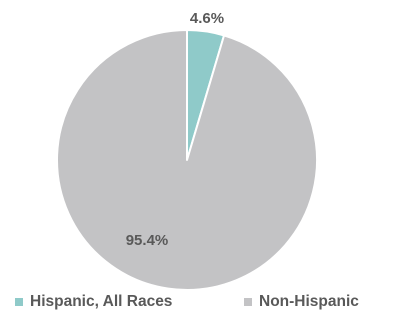  What do you see at coordinates (147, 240) in the screenshot?
I see `data-label-non-hispanic: 95.4%` at bounding box center [147, 240].